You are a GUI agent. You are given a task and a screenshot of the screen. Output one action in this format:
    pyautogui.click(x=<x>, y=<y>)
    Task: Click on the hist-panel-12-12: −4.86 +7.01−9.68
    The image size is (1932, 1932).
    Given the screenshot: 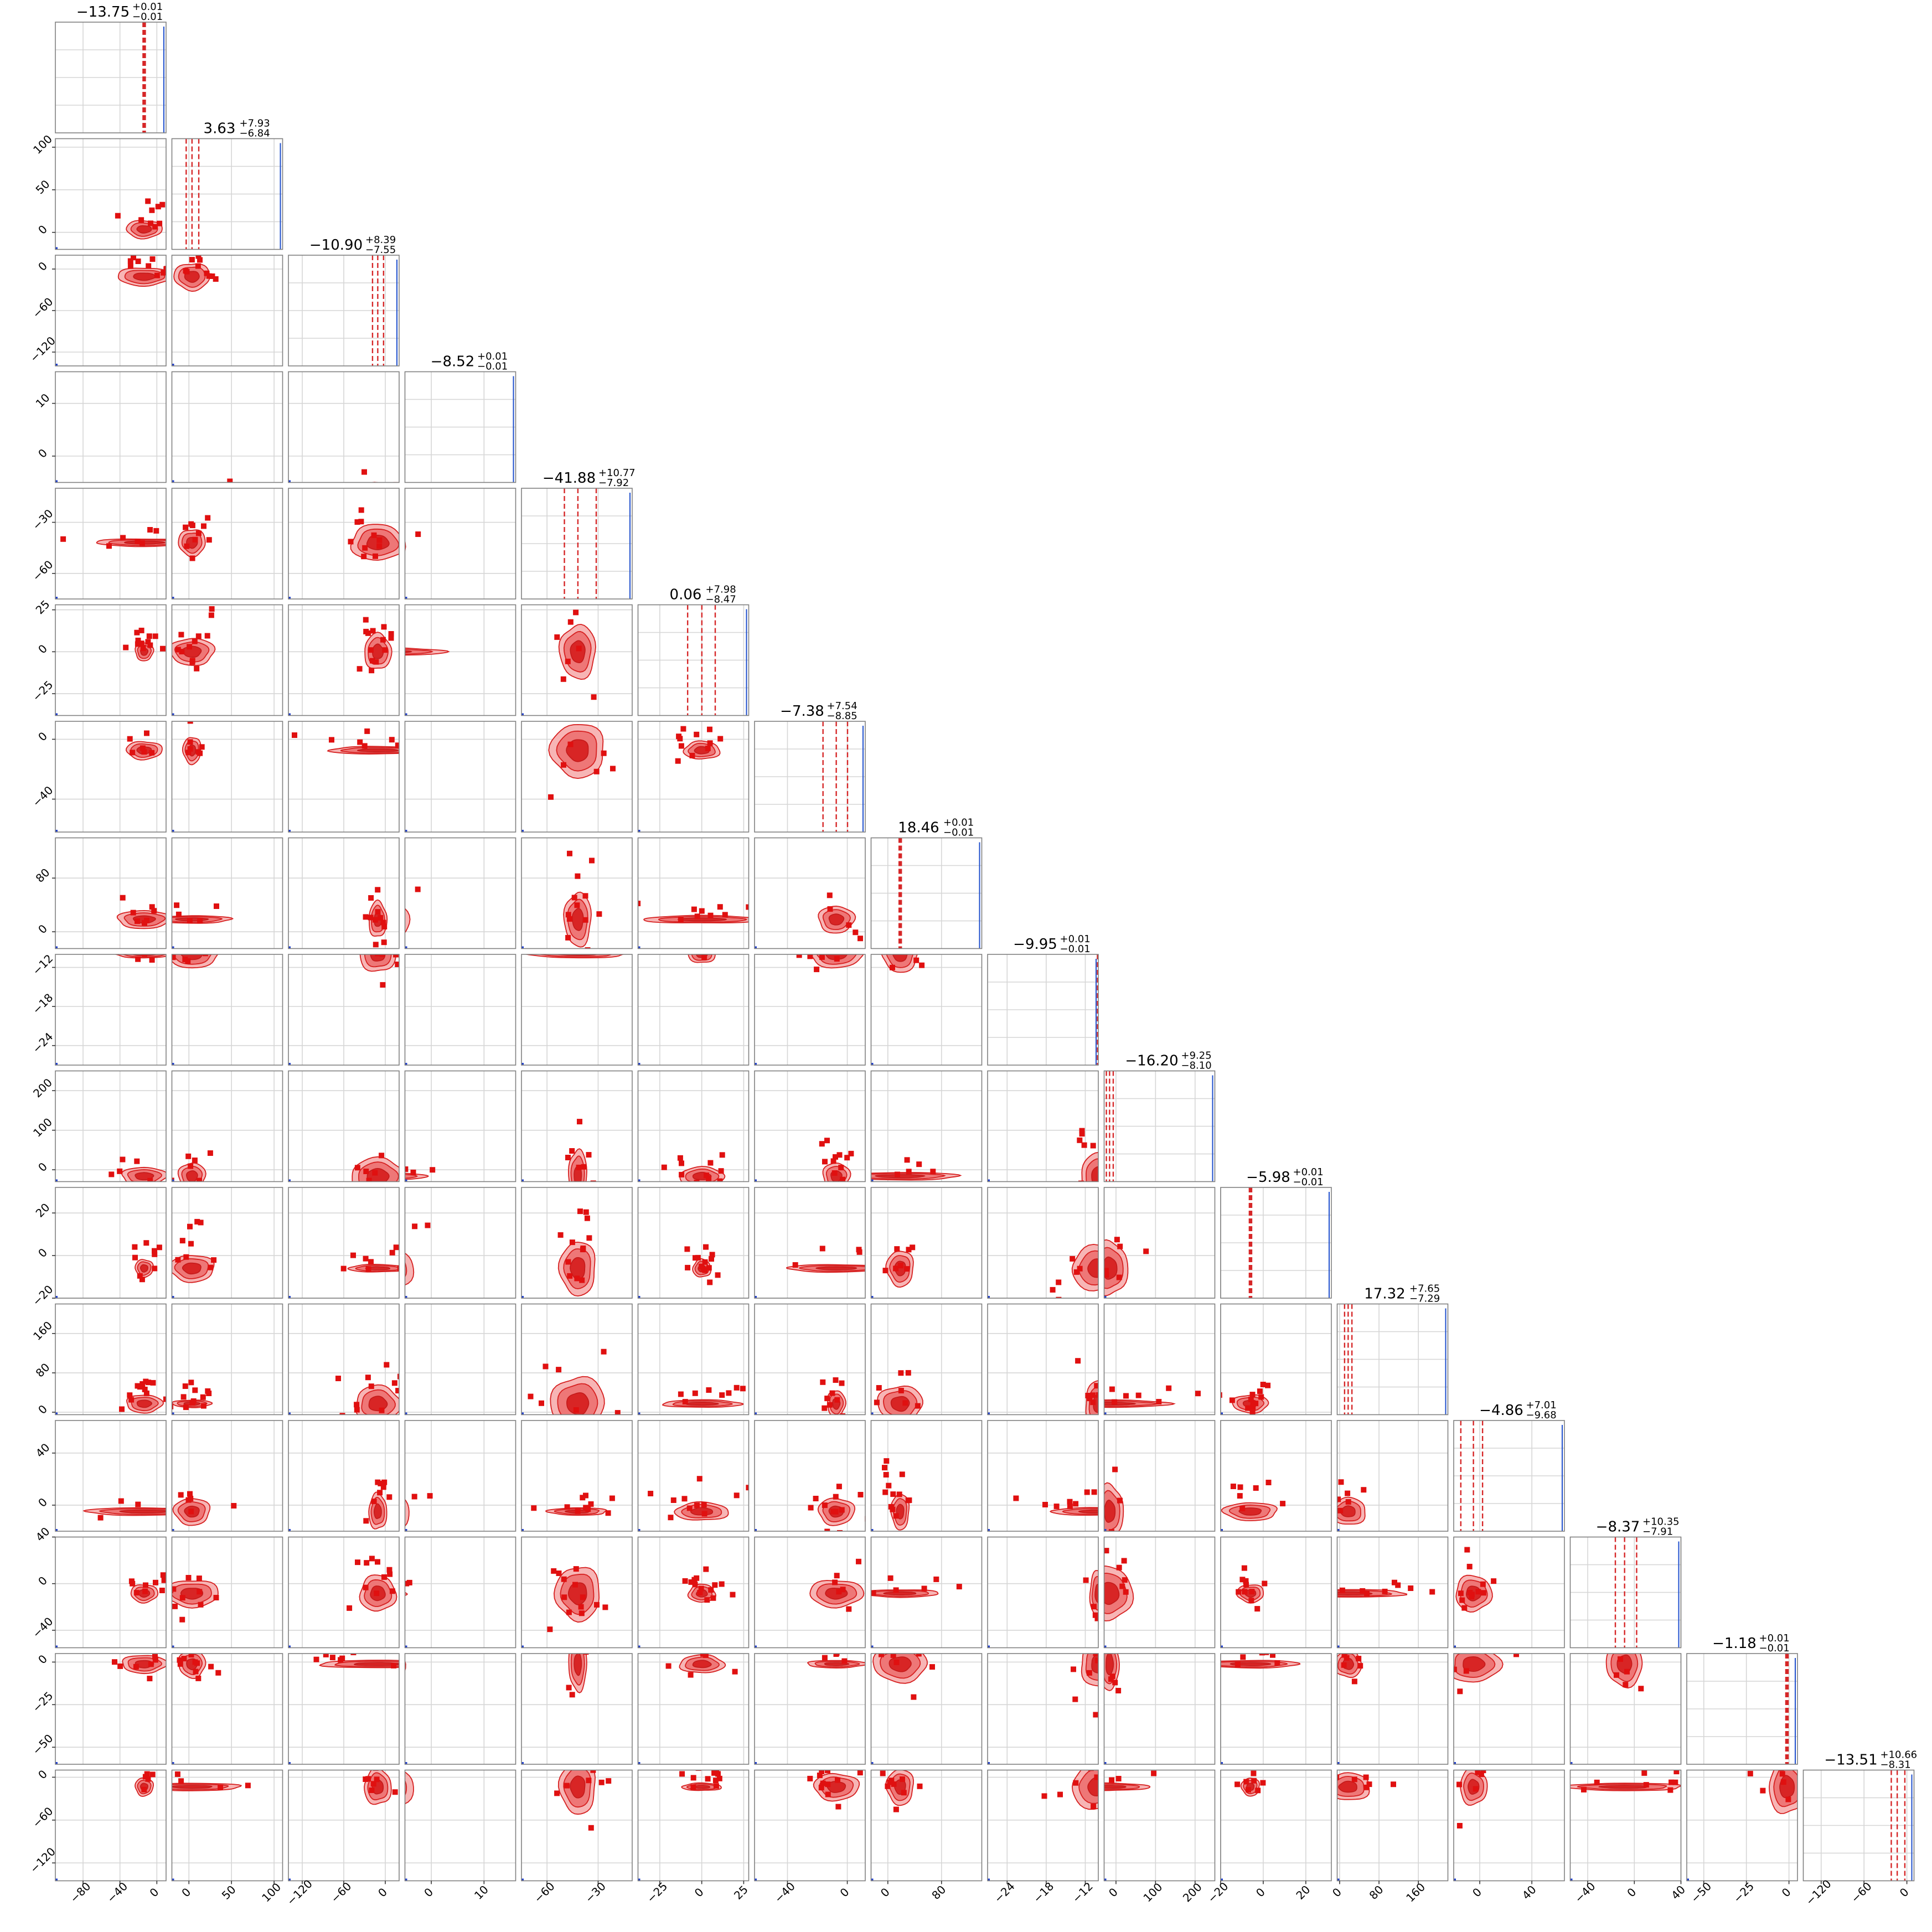 What is the action you would take?
    pyautogui.click(x=1509, y=1466)
    